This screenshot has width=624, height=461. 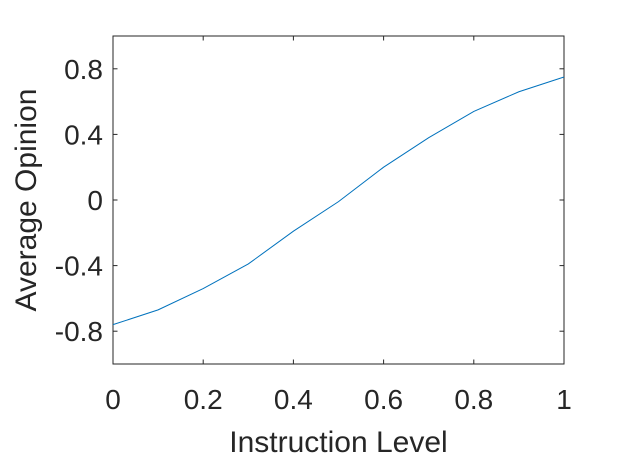 What do you see at coordinates (83, 134) in the screenshot?
I see `y-tick-label: 0.4` at bounding box center [83, 134].